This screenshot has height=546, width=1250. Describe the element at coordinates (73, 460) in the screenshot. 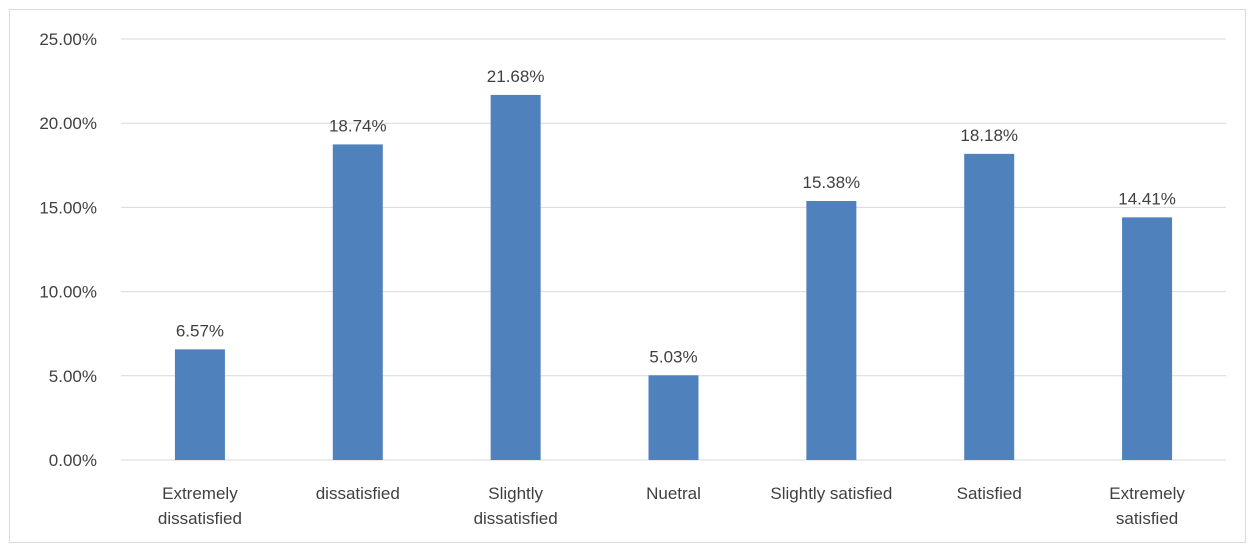

I see `y-tick-label: 0.00%` at that location.